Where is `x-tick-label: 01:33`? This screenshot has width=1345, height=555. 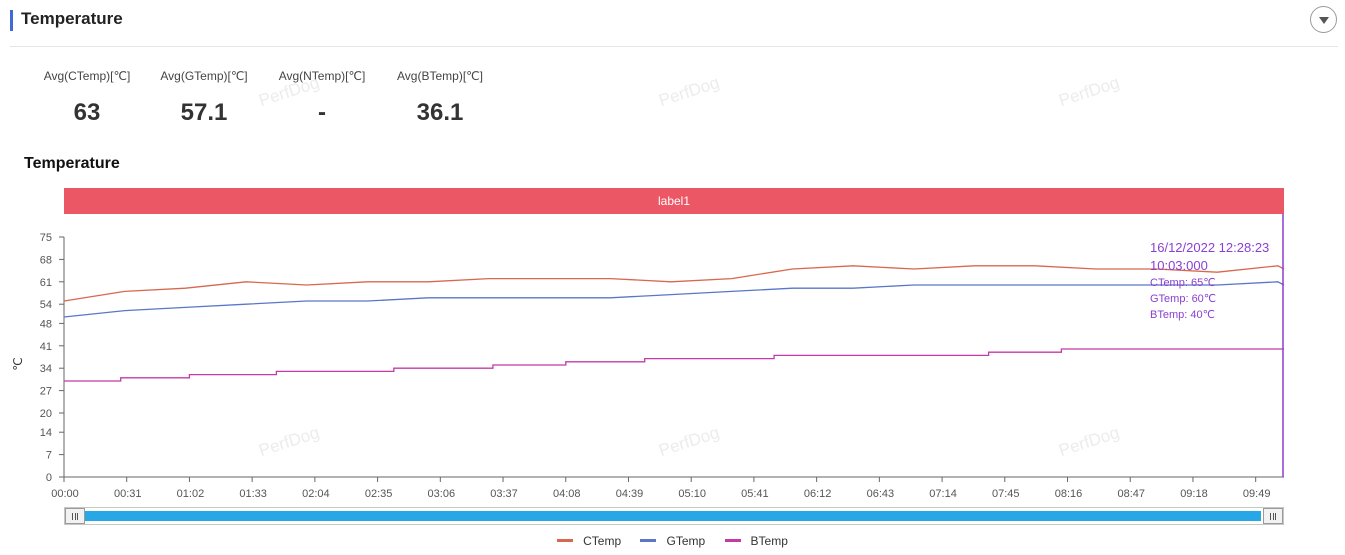
x-tick-label: 01:33 is located at coordinates (253, 494).